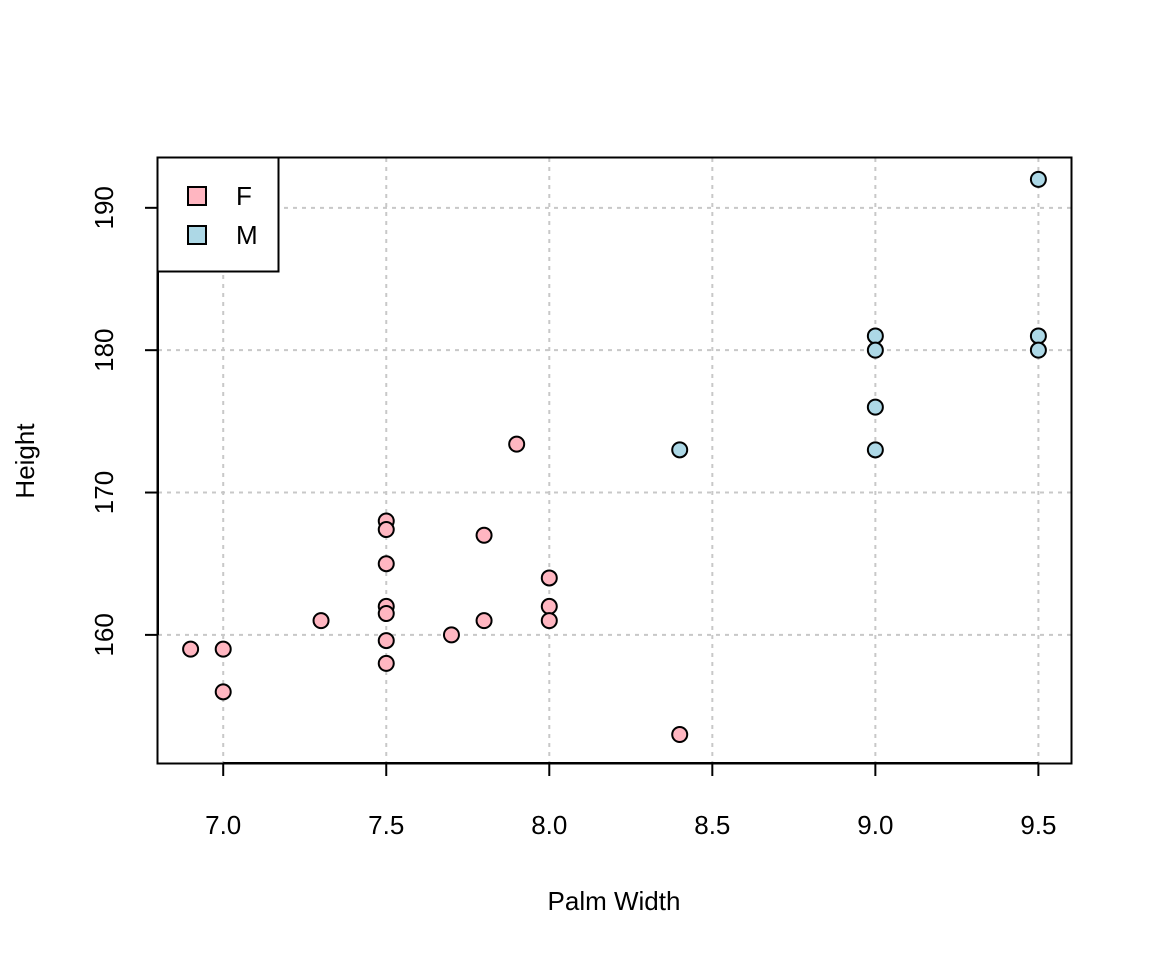 This screenshot has width=1152, height=960. I want to click on y-tick-label: 170, so click(104, 492).